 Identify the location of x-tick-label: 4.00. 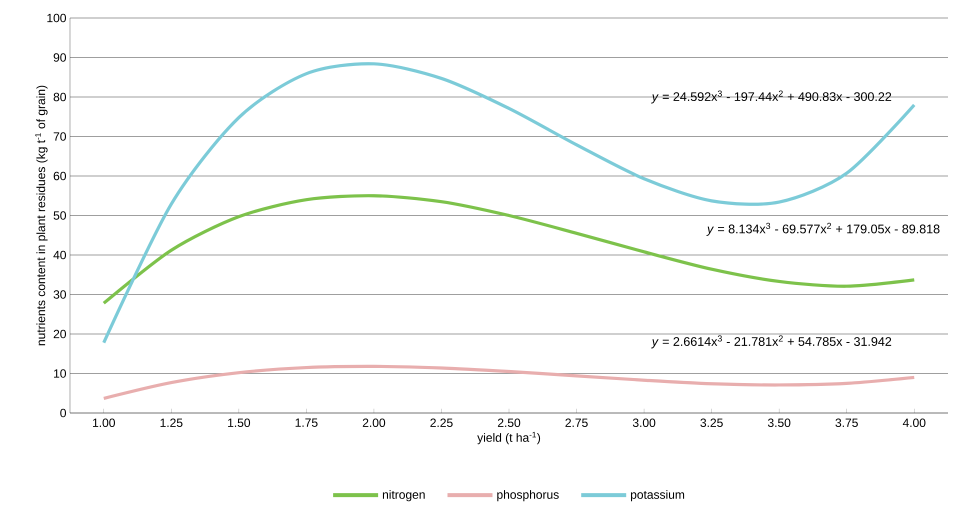
(914, 423).